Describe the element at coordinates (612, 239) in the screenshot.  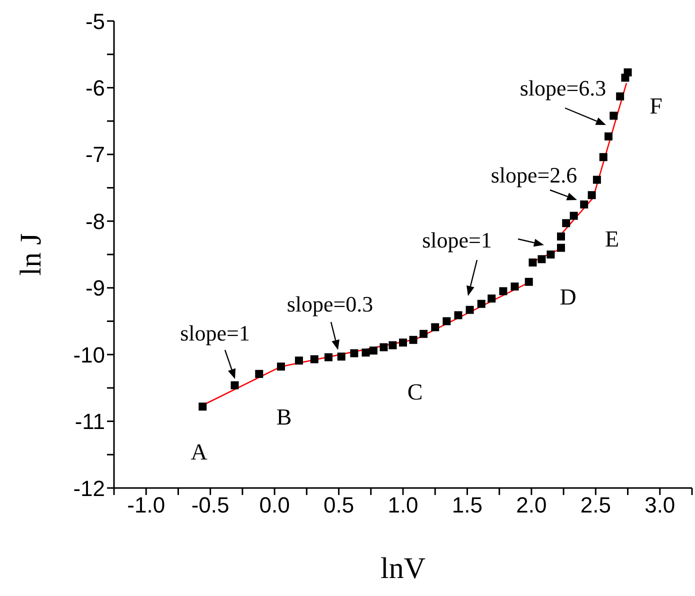
I see `annotation: E` at that location.